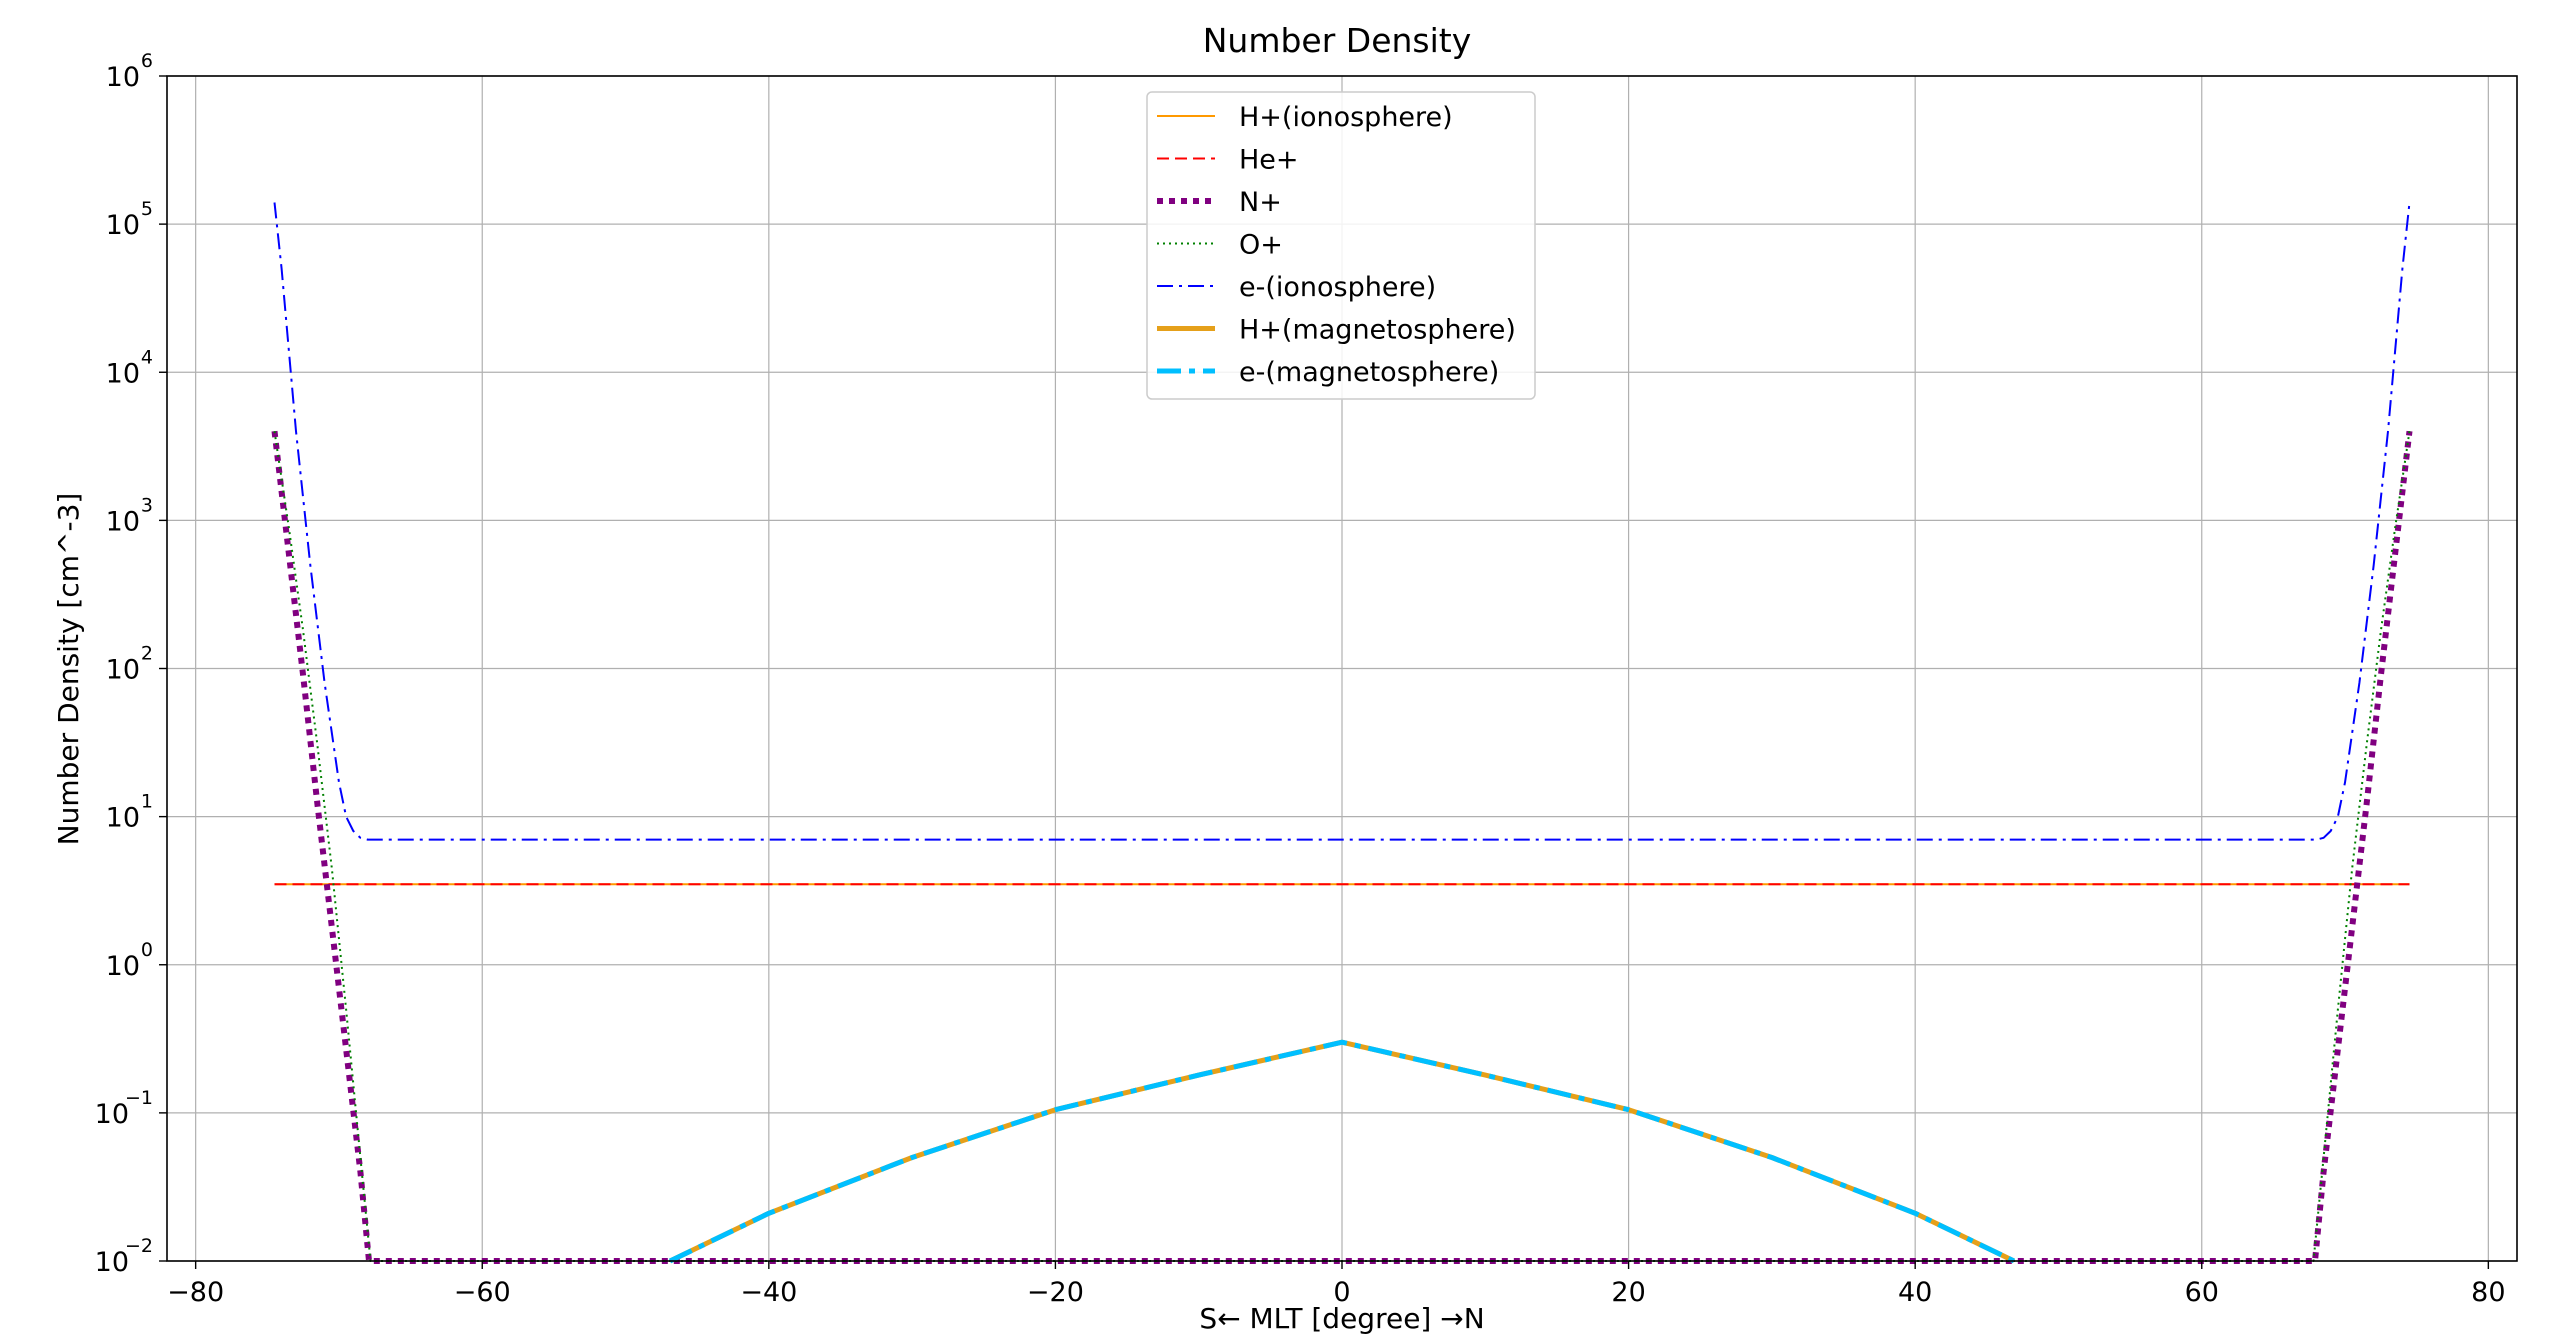 Image resolution: width=2560 pixels, height=1335 pixels. I want to click on y-tick-exponent: 1, so click(147, 802).